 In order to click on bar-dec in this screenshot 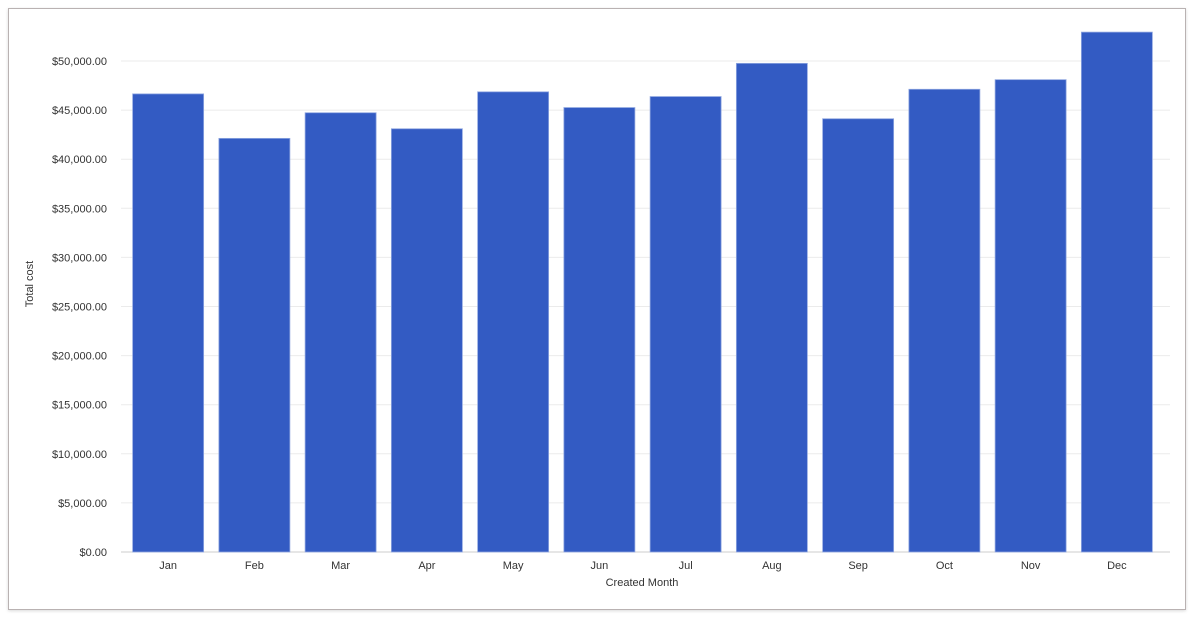, I will do `click(1116, 292)`.